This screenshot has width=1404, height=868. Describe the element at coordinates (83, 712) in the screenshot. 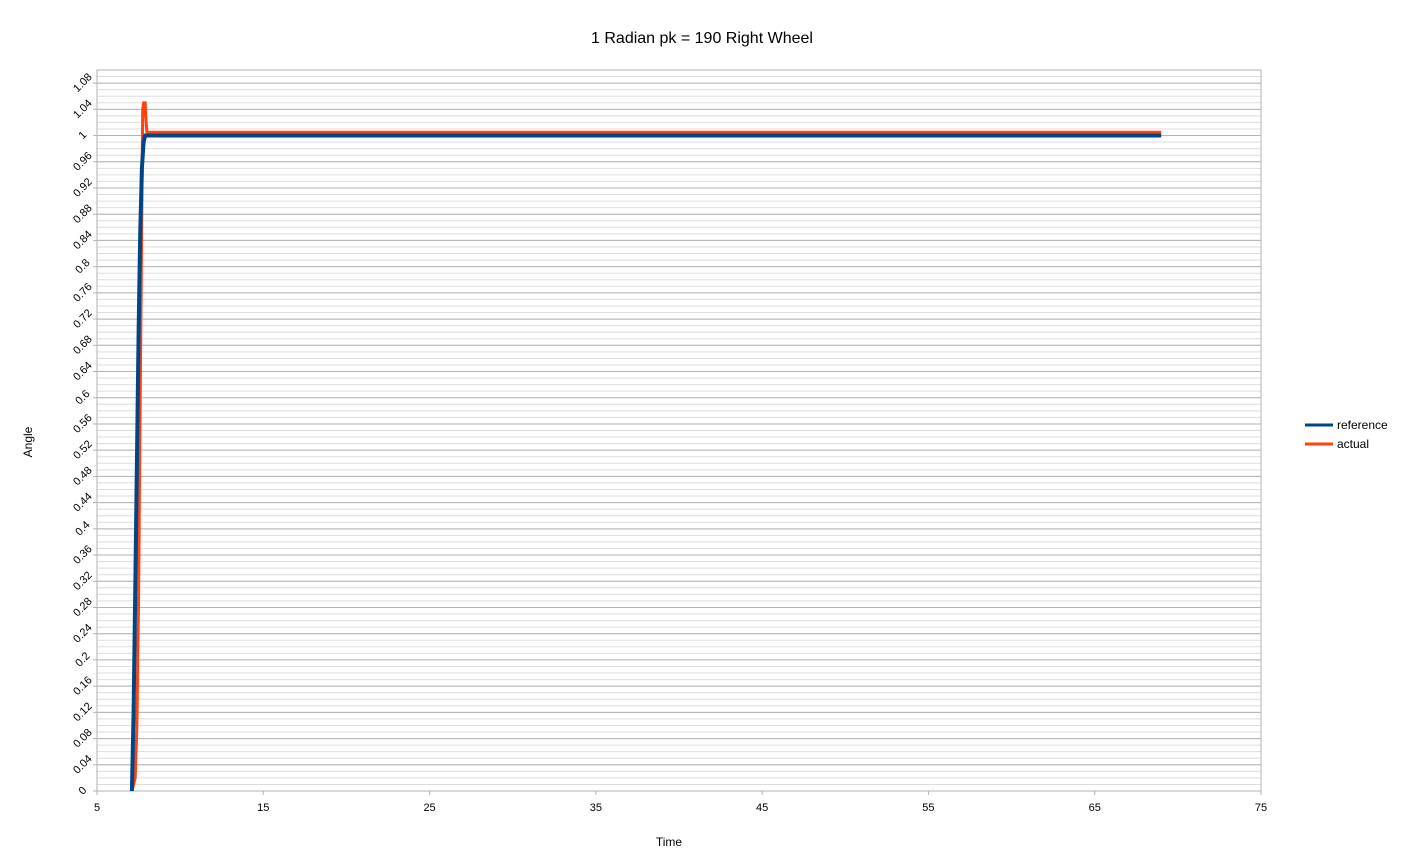

I see `y-tick-label: 0.12` at that location.